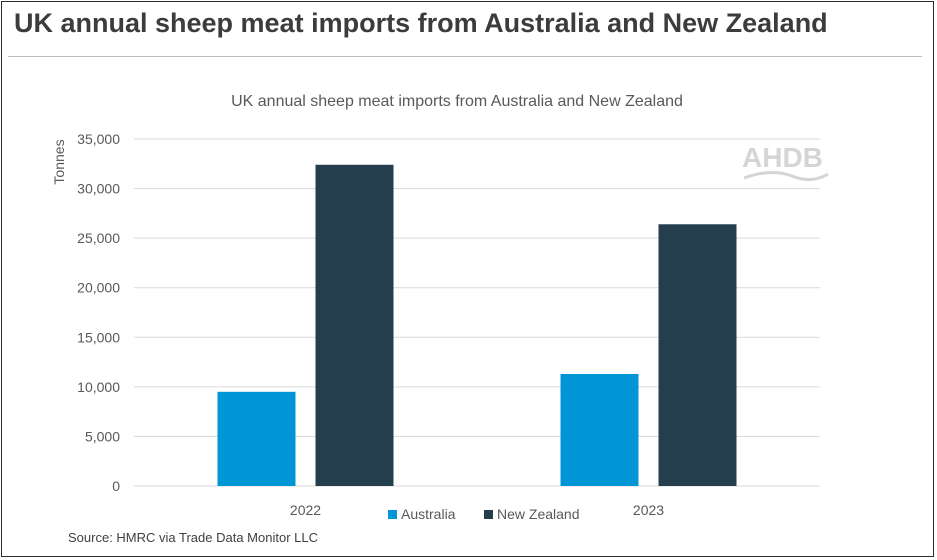 The image size is (937, 560). I want to click on ahdb-logo: AHDB, so click(787, 164).